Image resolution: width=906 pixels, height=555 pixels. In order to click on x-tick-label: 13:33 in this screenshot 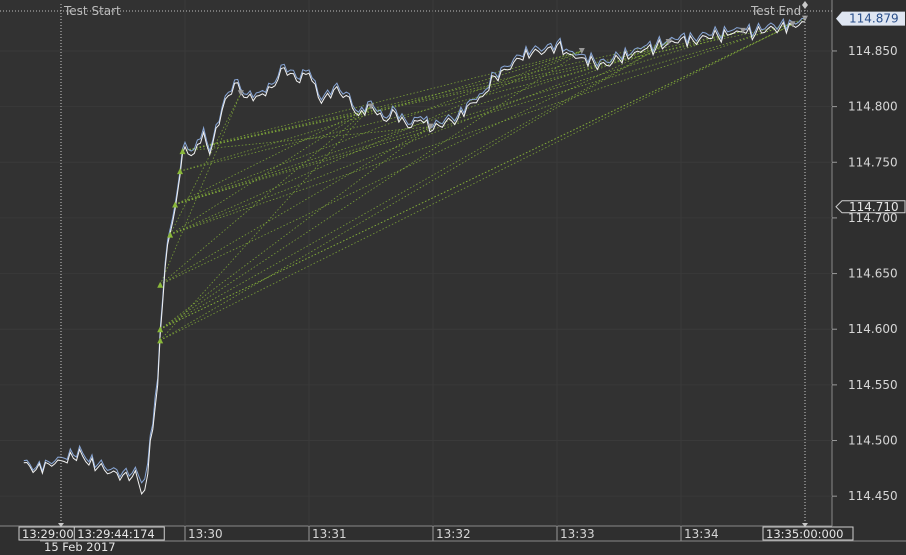, I will do `click(577, 534)`.